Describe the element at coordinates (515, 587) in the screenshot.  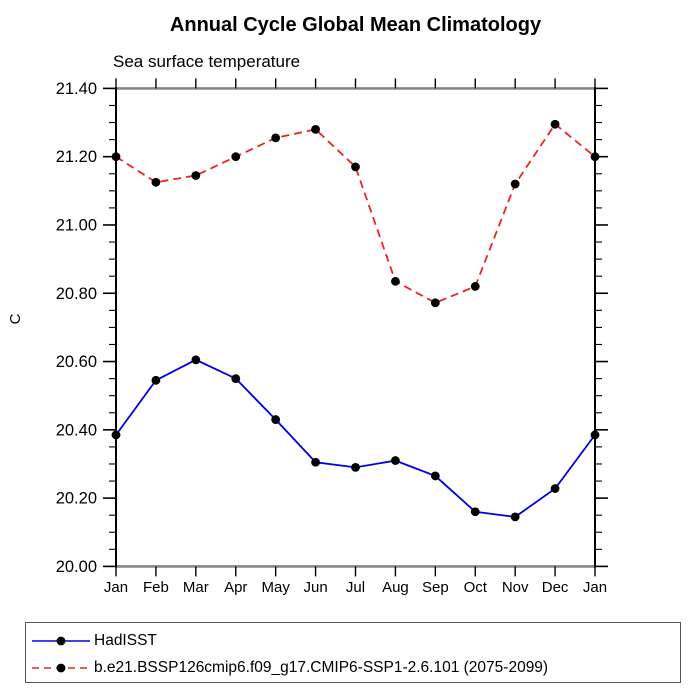
I see `x-tick-label: Nov` at that location.